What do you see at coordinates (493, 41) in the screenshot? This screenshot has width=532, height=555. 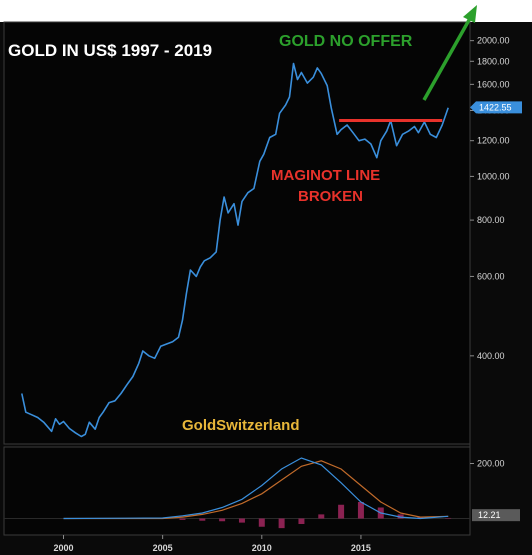 I see `ytick-label-0: 2000.00` at bounding box center [493, 41].